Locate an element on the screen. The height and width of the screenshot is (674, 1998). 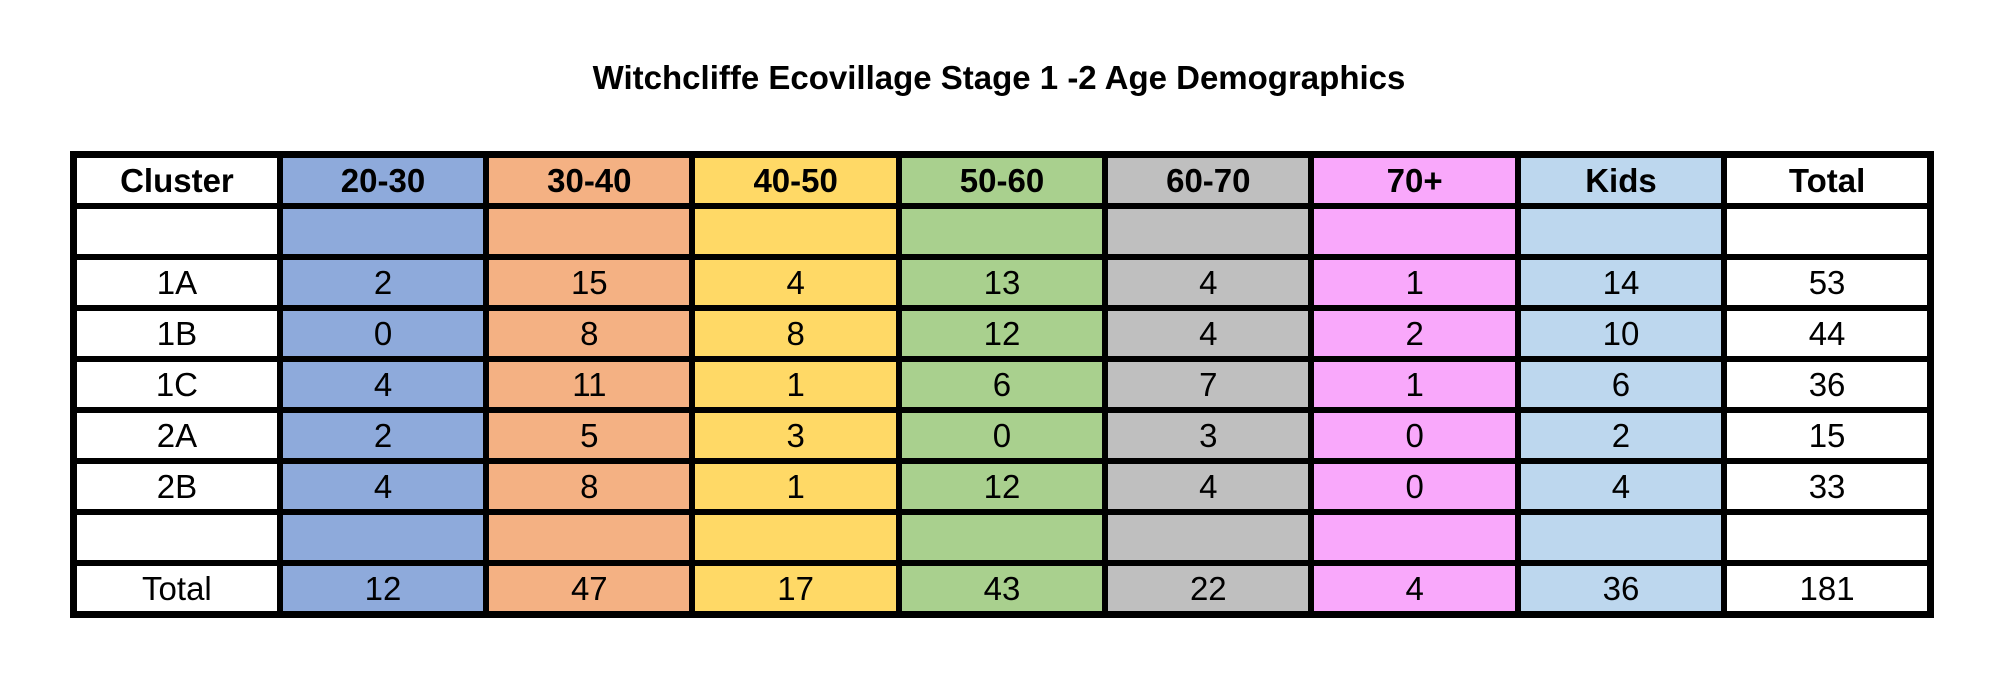
table-row: 1A 2 15 4 13 4 1 14 53 is located at coordinates (1002, 282).